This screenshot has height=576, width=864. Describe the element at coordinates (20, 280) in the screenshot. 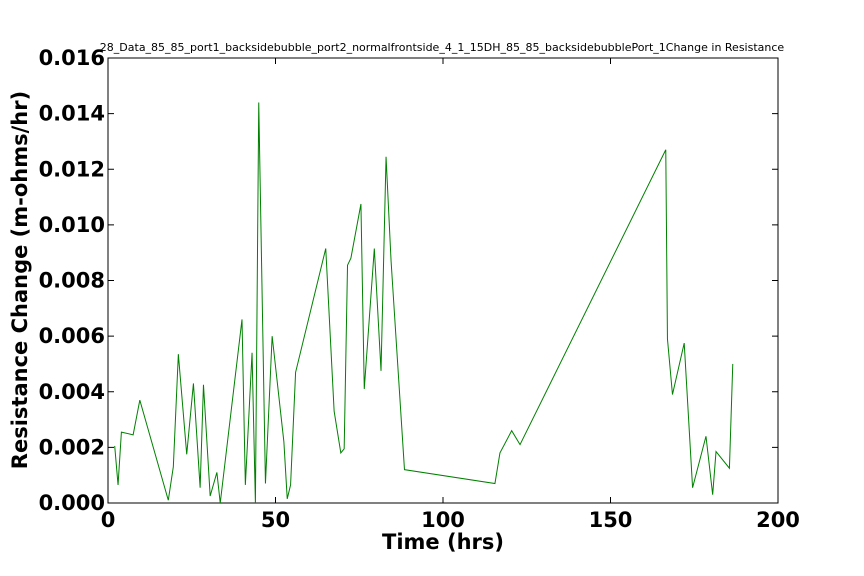

I see `y-axis-label: Resistance Change (m-ohms/hr)` at that location.